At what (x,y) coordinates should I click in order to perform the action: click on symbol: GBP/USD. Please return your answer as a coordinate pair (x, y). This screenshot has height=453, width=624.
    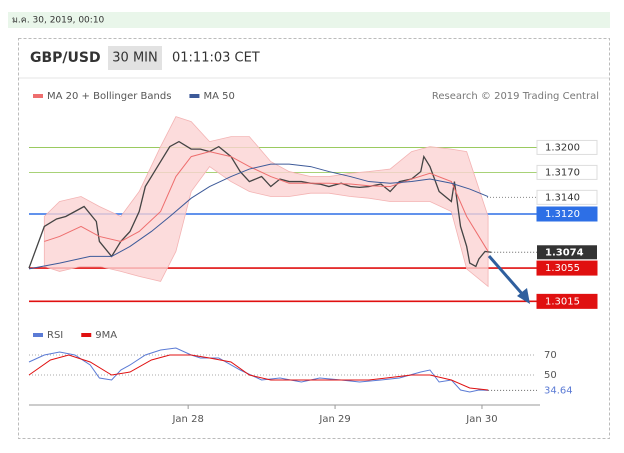
    Looking at the image, I should click on (65, 58).